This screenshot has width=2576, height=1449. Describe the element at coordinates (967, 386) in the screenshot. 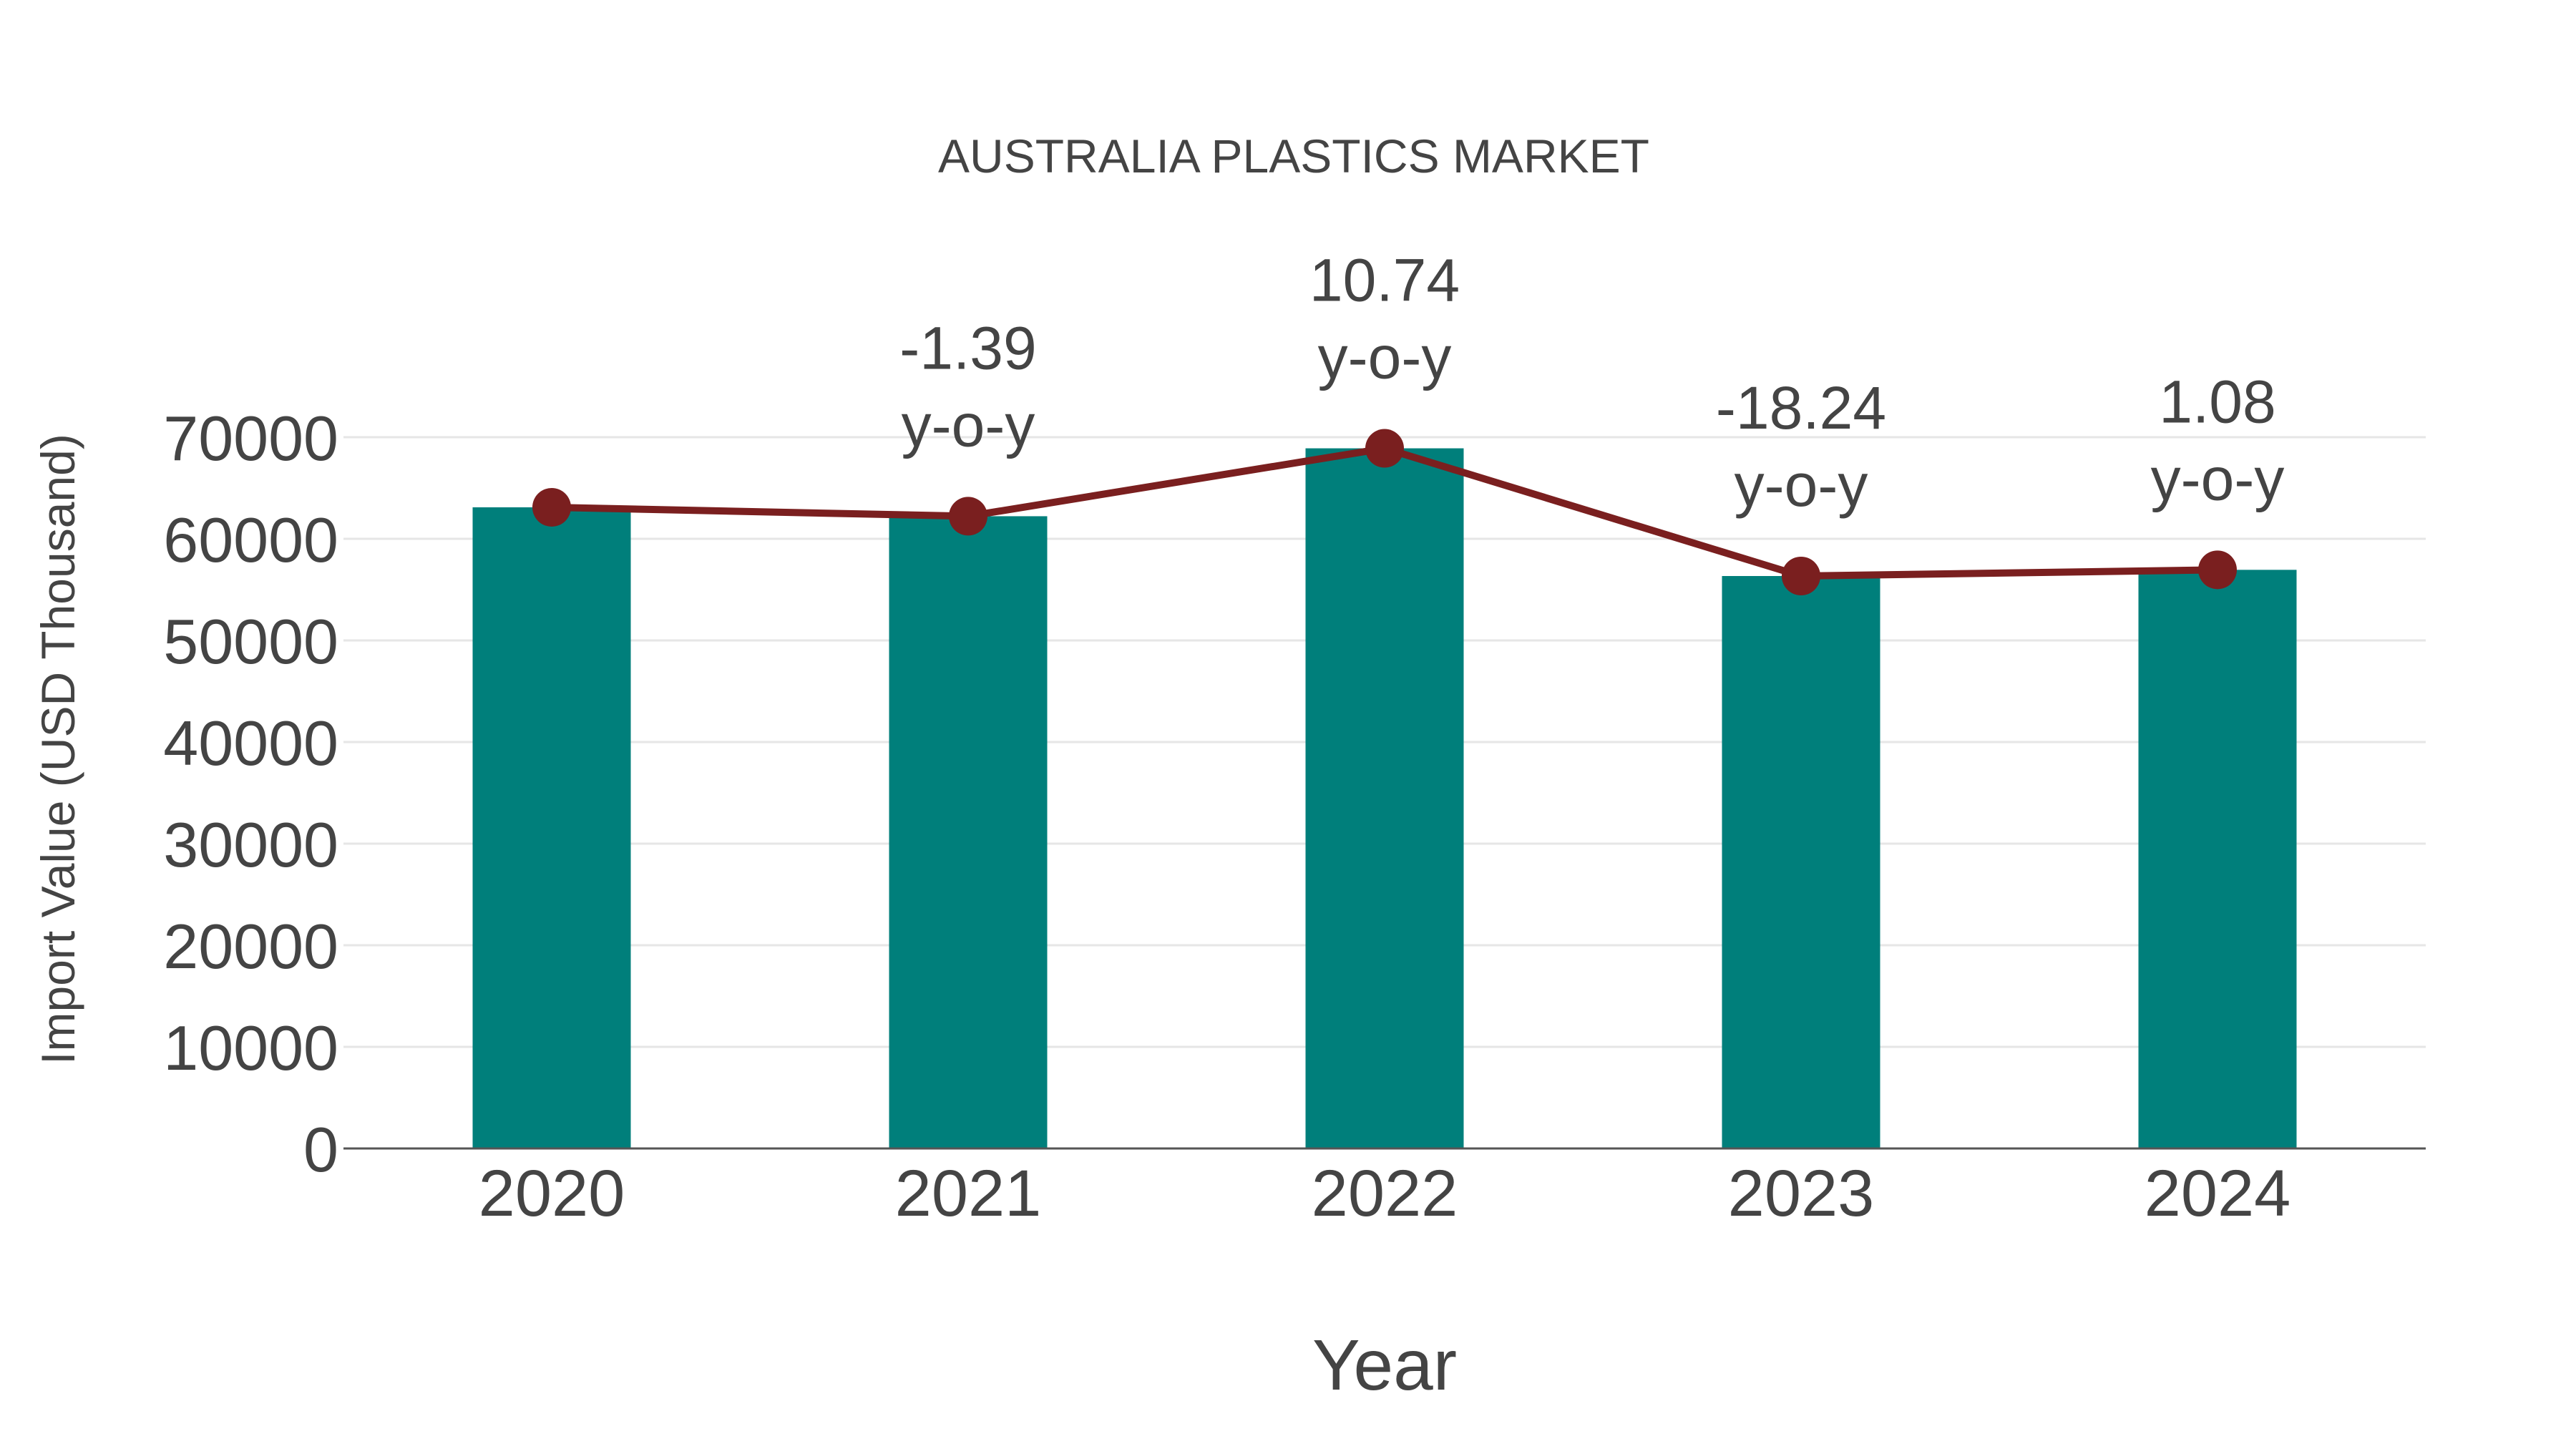

I see `annotation-2021: -1.39 y-o-y` at that location.